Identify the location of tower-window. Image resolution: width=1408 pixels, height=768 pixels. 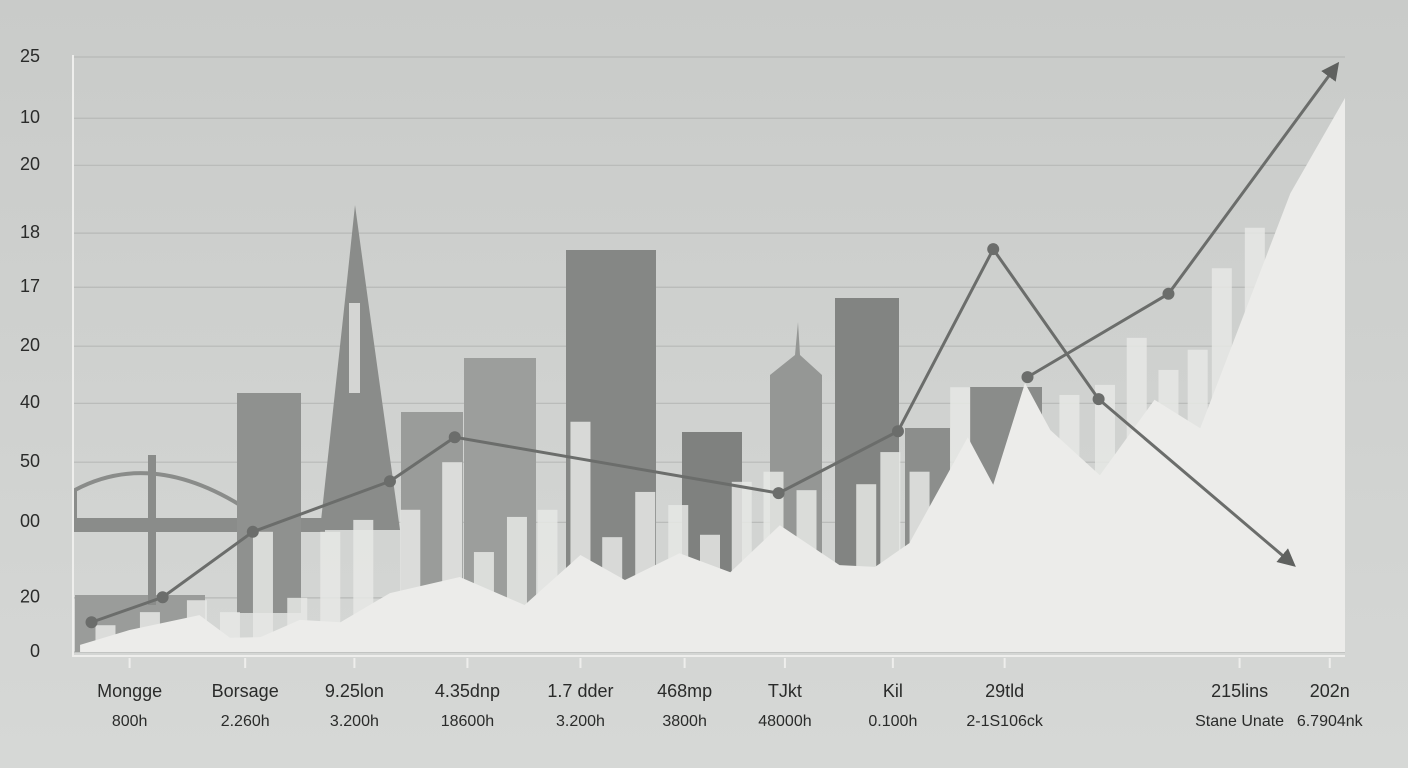
(354, 348).